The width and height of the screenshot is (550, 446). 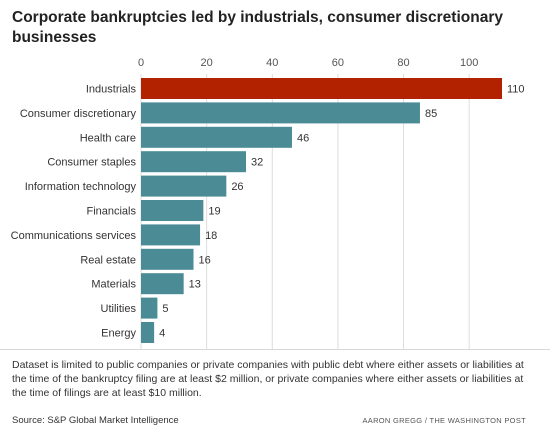 What do you see at coordinates (444, 420) in the screenshot?
I see `credit-line: AARON GREGG / THE WASHINGTON POST` at bounding box center [444, 420].